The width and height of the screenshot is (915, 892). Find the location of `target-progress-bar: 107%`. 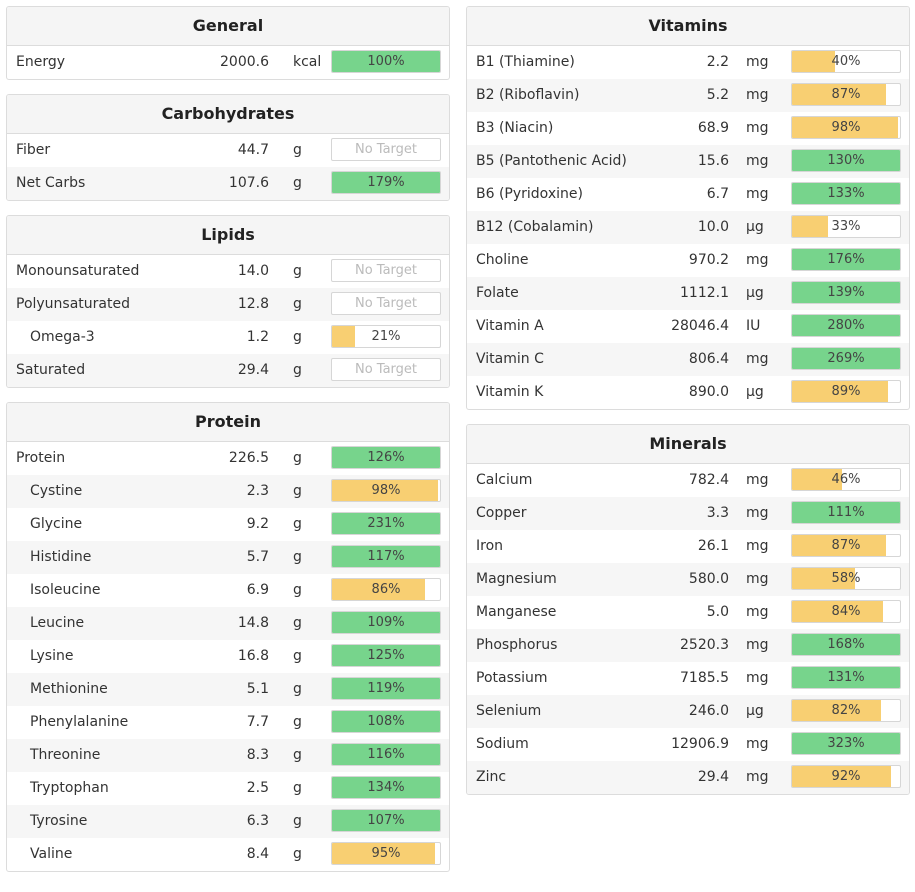

target-progress-bar: 107% is located at coordinates (386, 820).